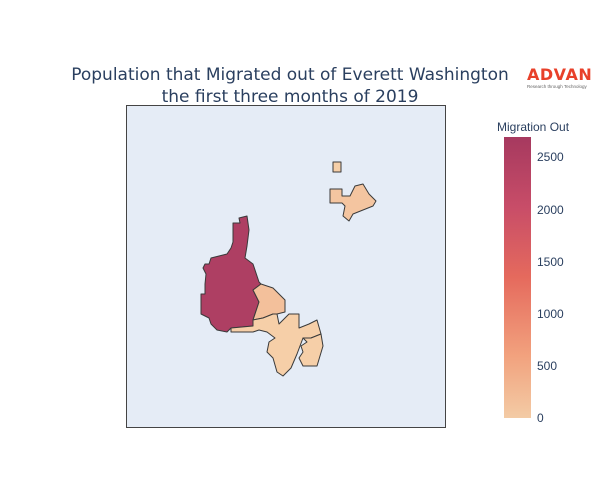  What do you see at coordinates (276, 345) in the screenshot?
I see `region-central-strip-tract` at bounding box center [276, 345].